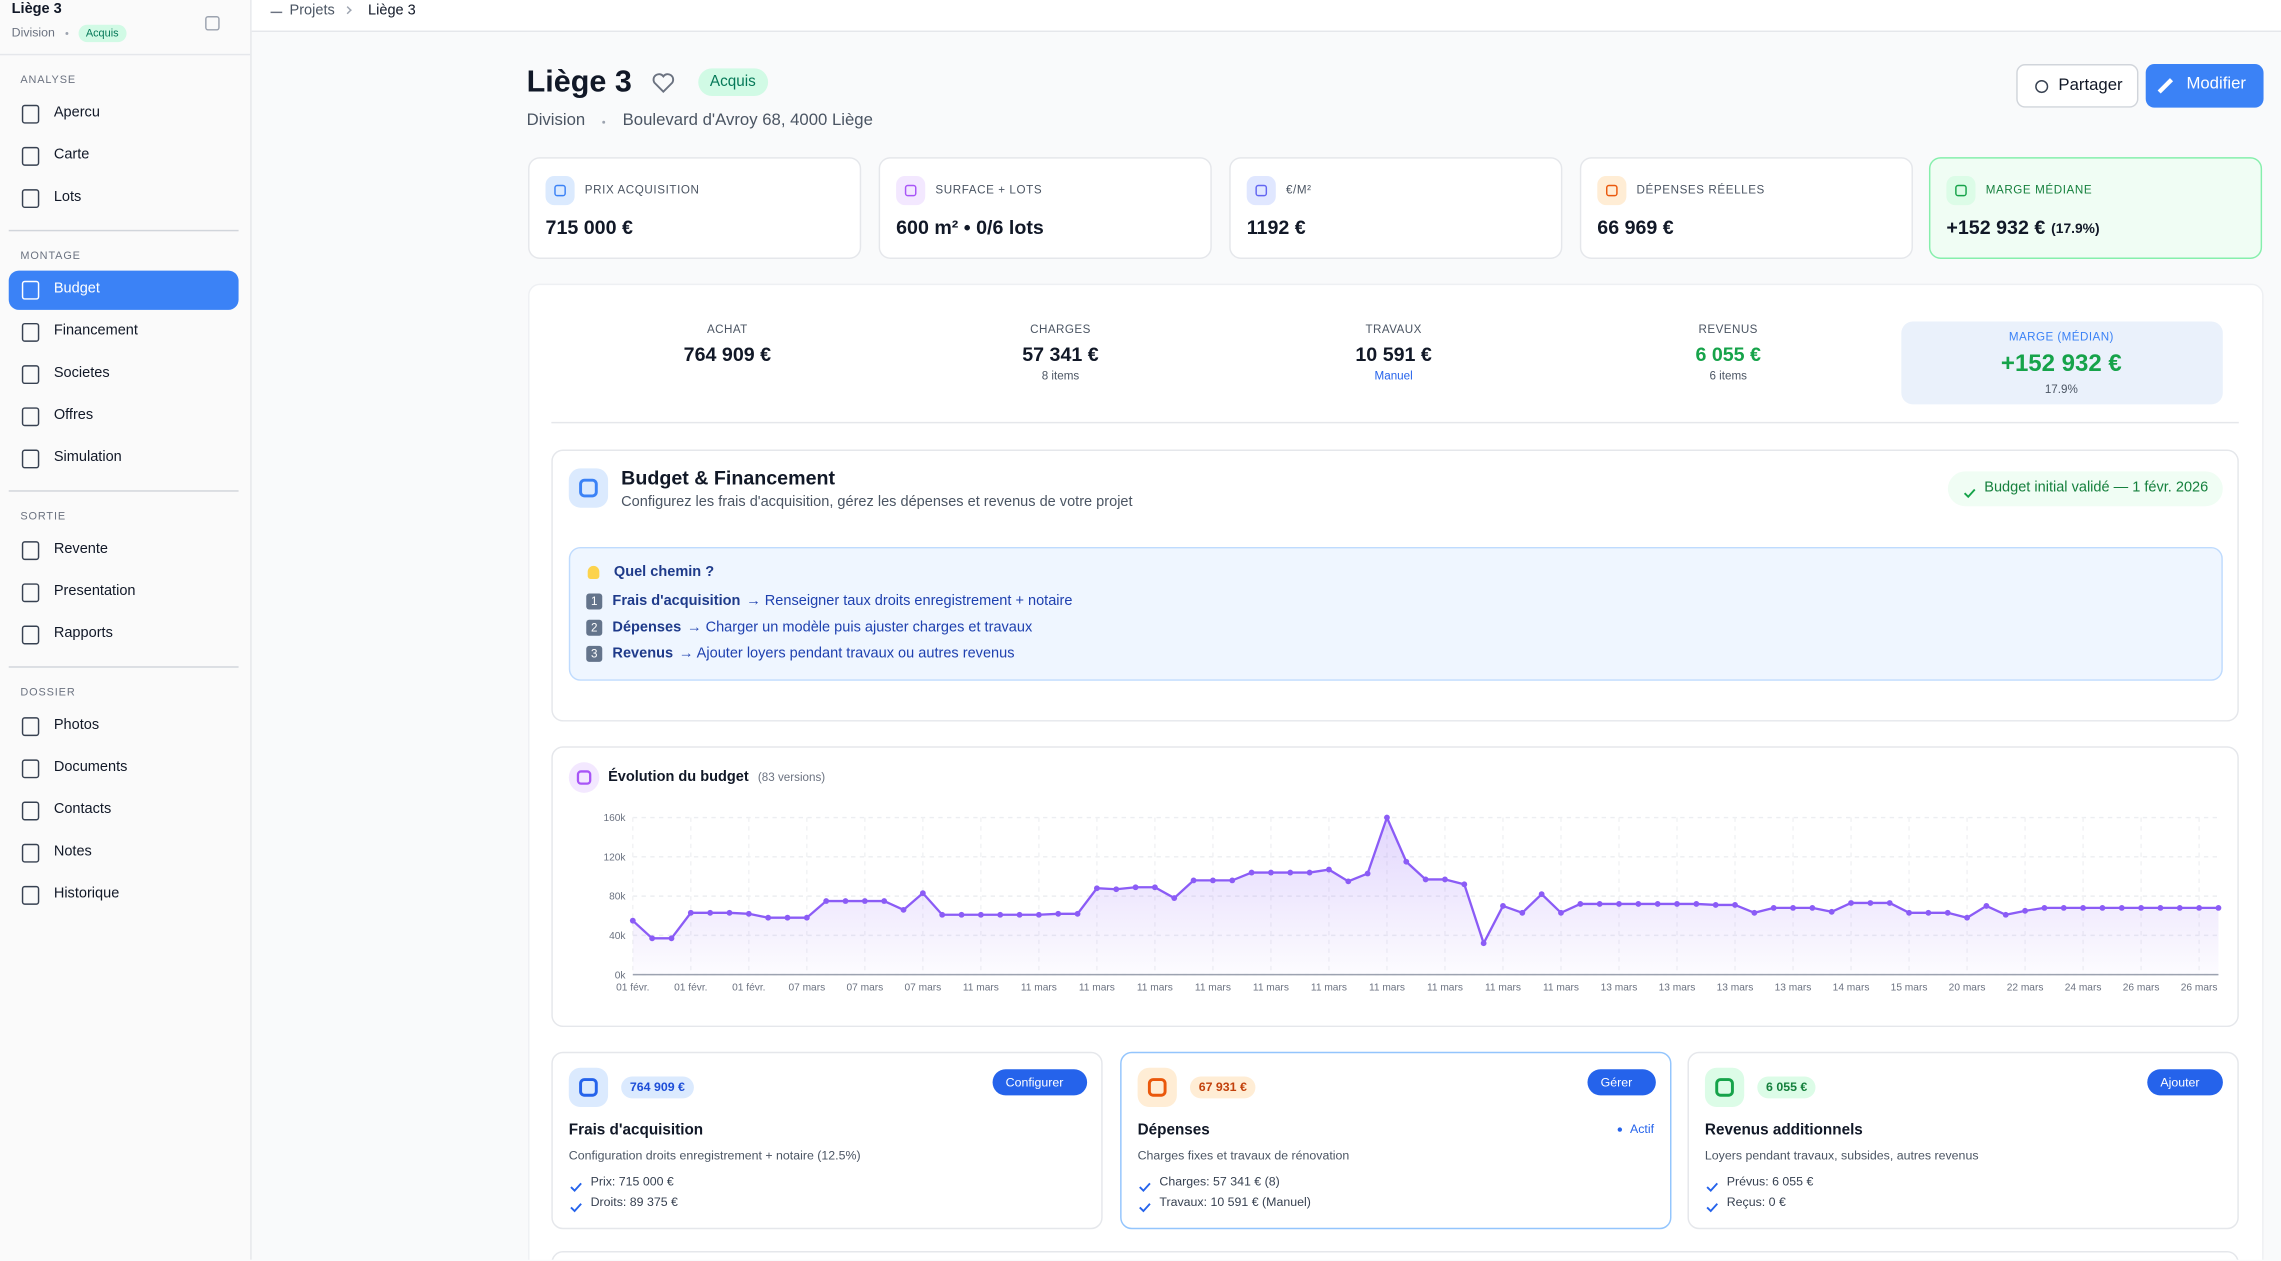 Image resolution: width=2281 pixels, height=1261 pixels. Describe the element at coordinates (124, 725) in the screenshot. I see `nav-item: Photos` at that location.